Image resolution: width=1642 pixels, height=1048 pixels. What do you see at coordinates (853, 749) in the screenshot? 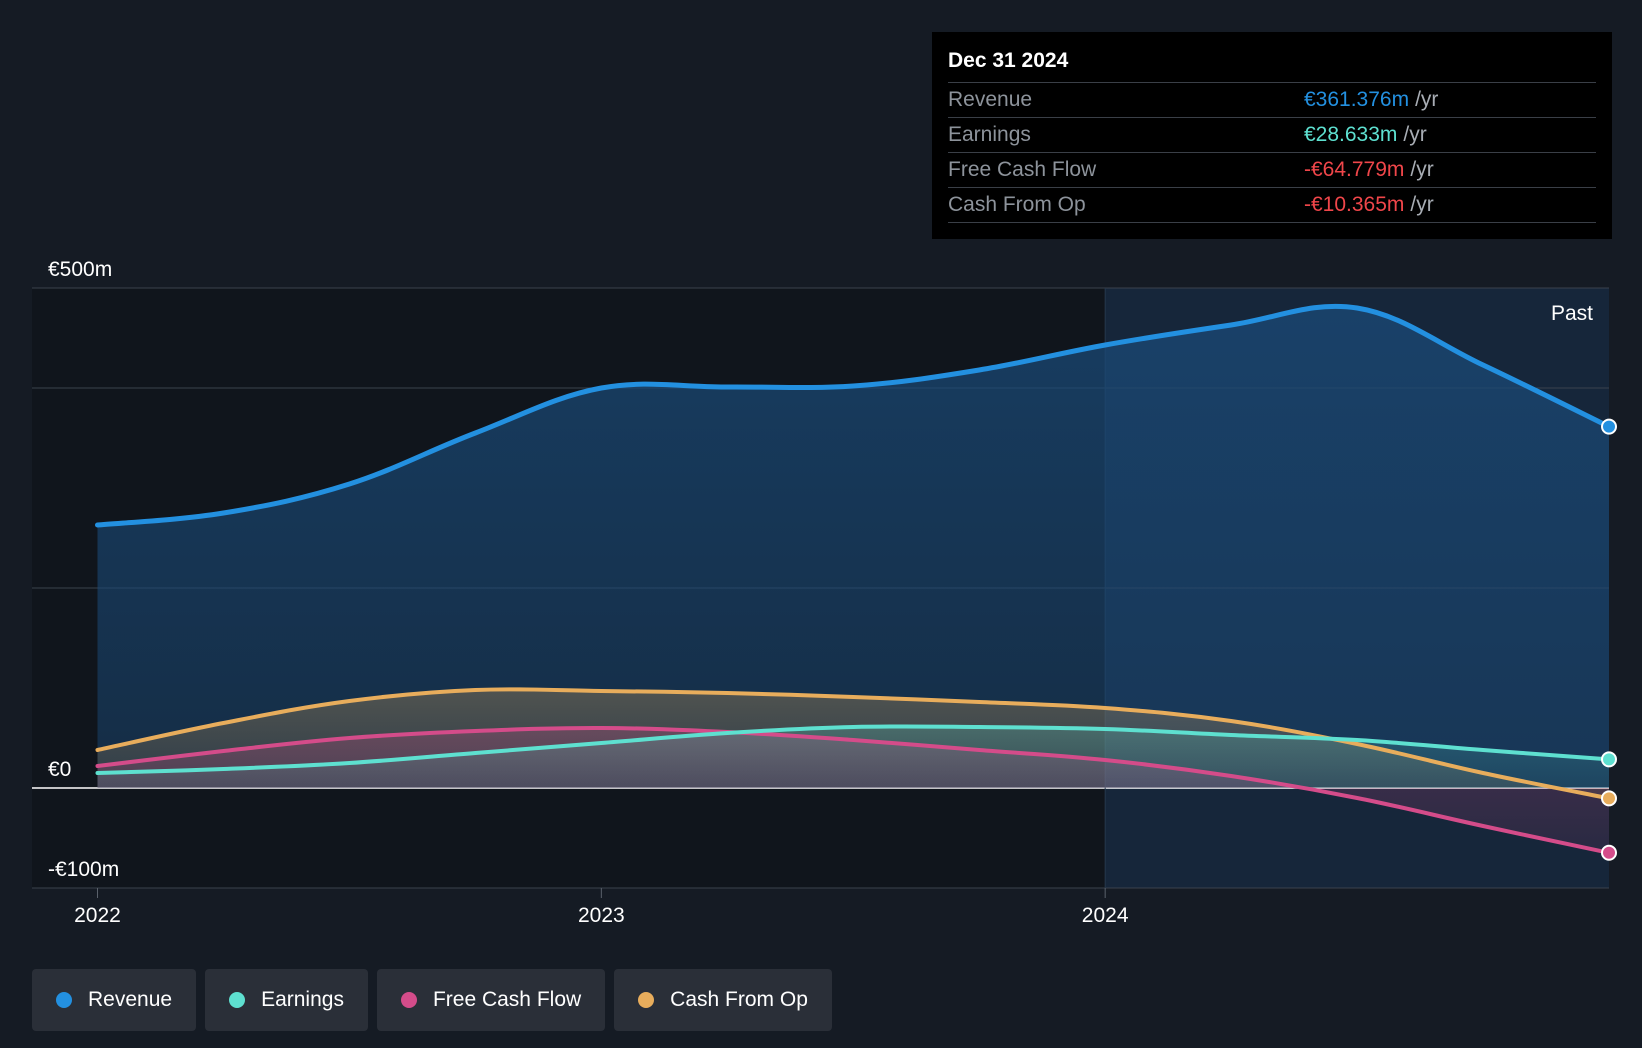
I see `earnings-line` at bounding box center [853, 749].